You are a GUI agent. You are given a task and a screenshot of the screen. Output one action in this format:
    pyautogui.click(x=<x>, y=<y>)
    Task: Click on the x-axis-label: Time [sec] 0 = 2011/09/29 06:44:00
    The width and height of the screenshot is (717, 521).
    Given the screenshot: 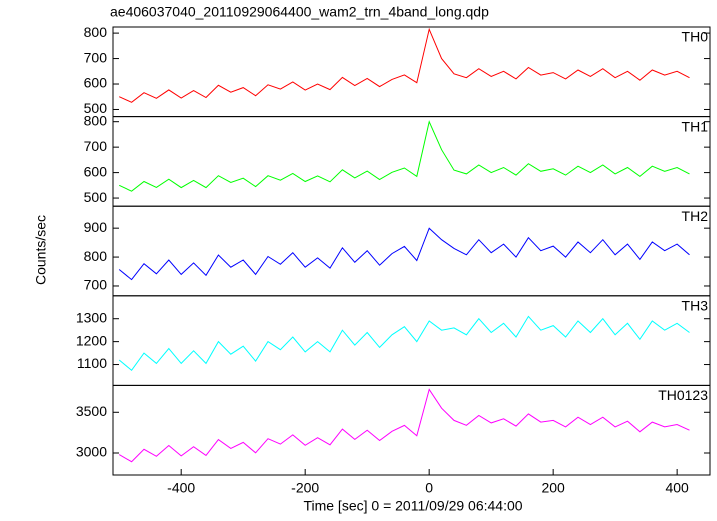 What is the action you would take?
    pyautogui.click(x=412, y=506)
    